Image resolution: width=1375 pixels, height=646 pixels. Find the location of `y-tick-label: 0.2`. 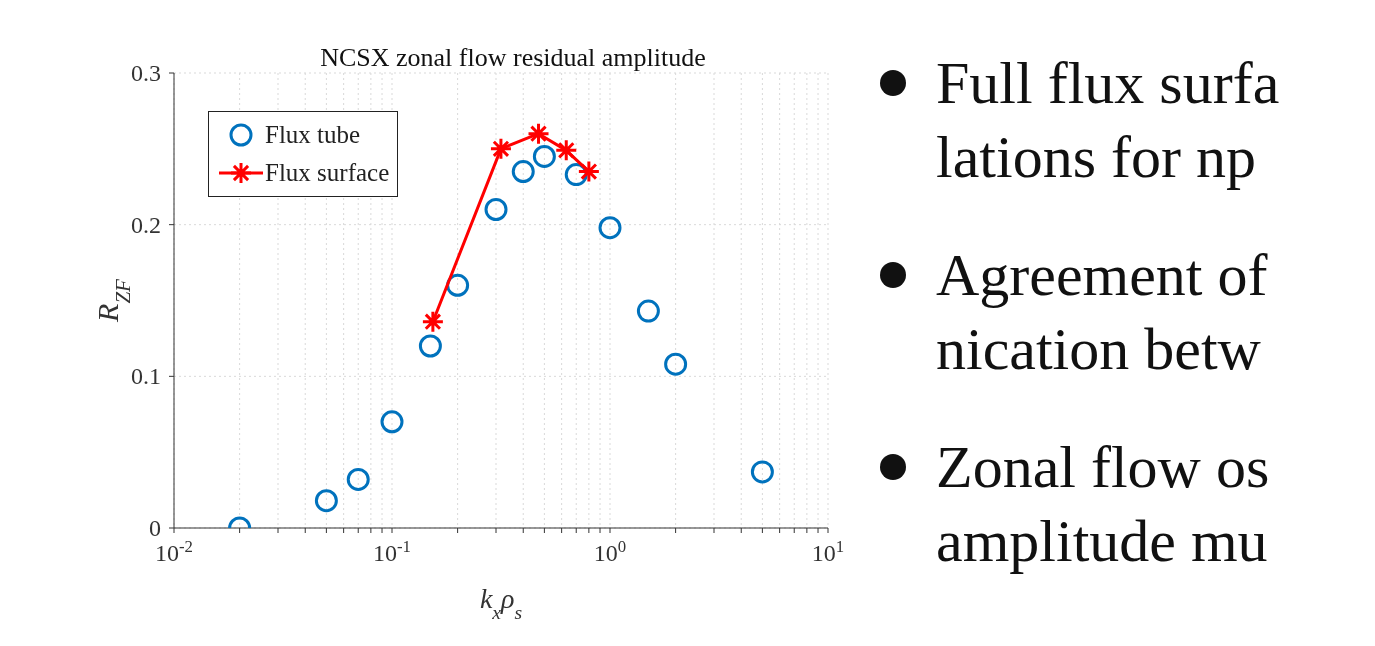

y-tick-label: 0.2 is located at coordinates (146, 224).